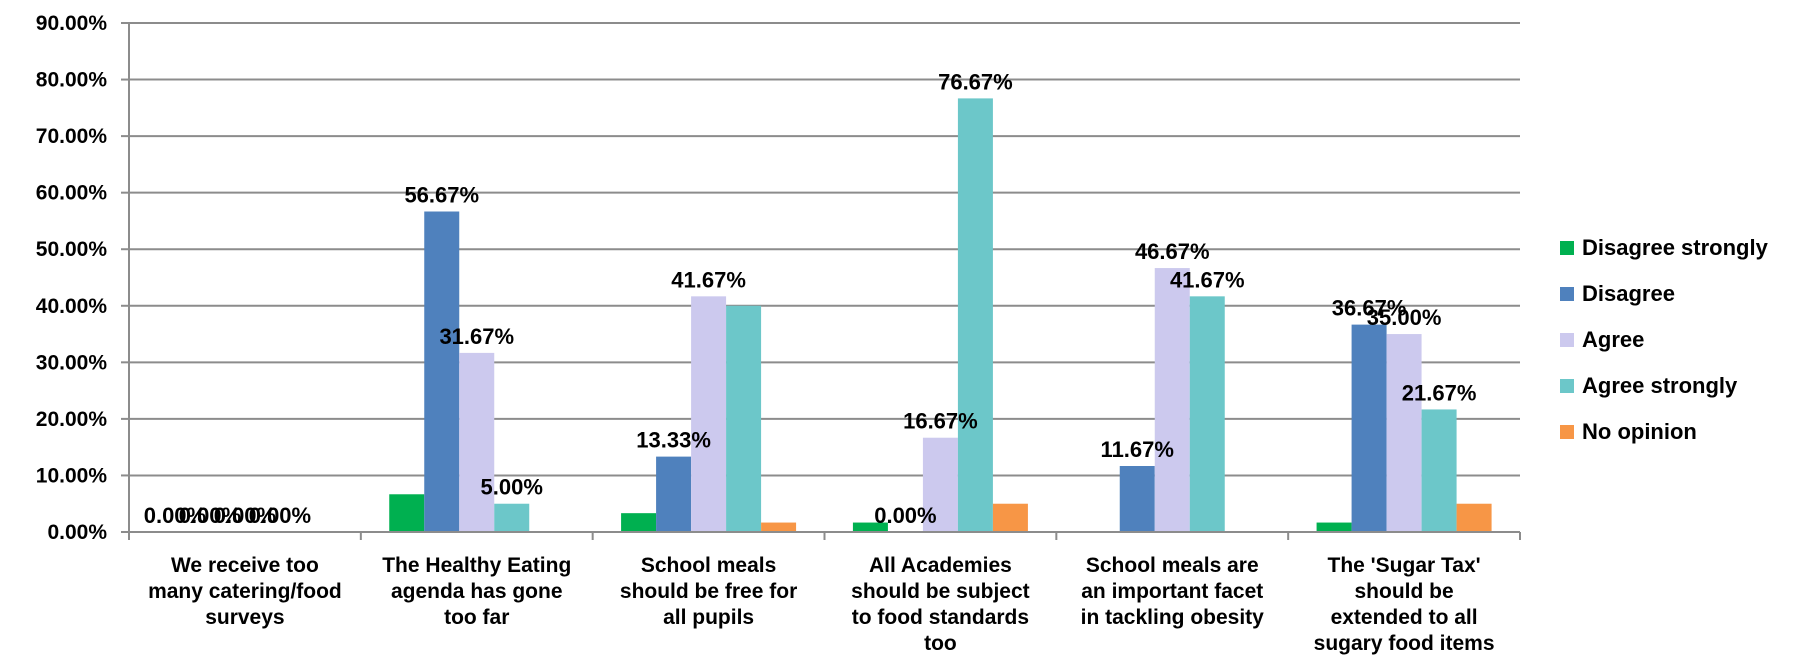 This screenshot has height=669, width=1803. I want to click on data-label: 76.67%, so click(975, 81).